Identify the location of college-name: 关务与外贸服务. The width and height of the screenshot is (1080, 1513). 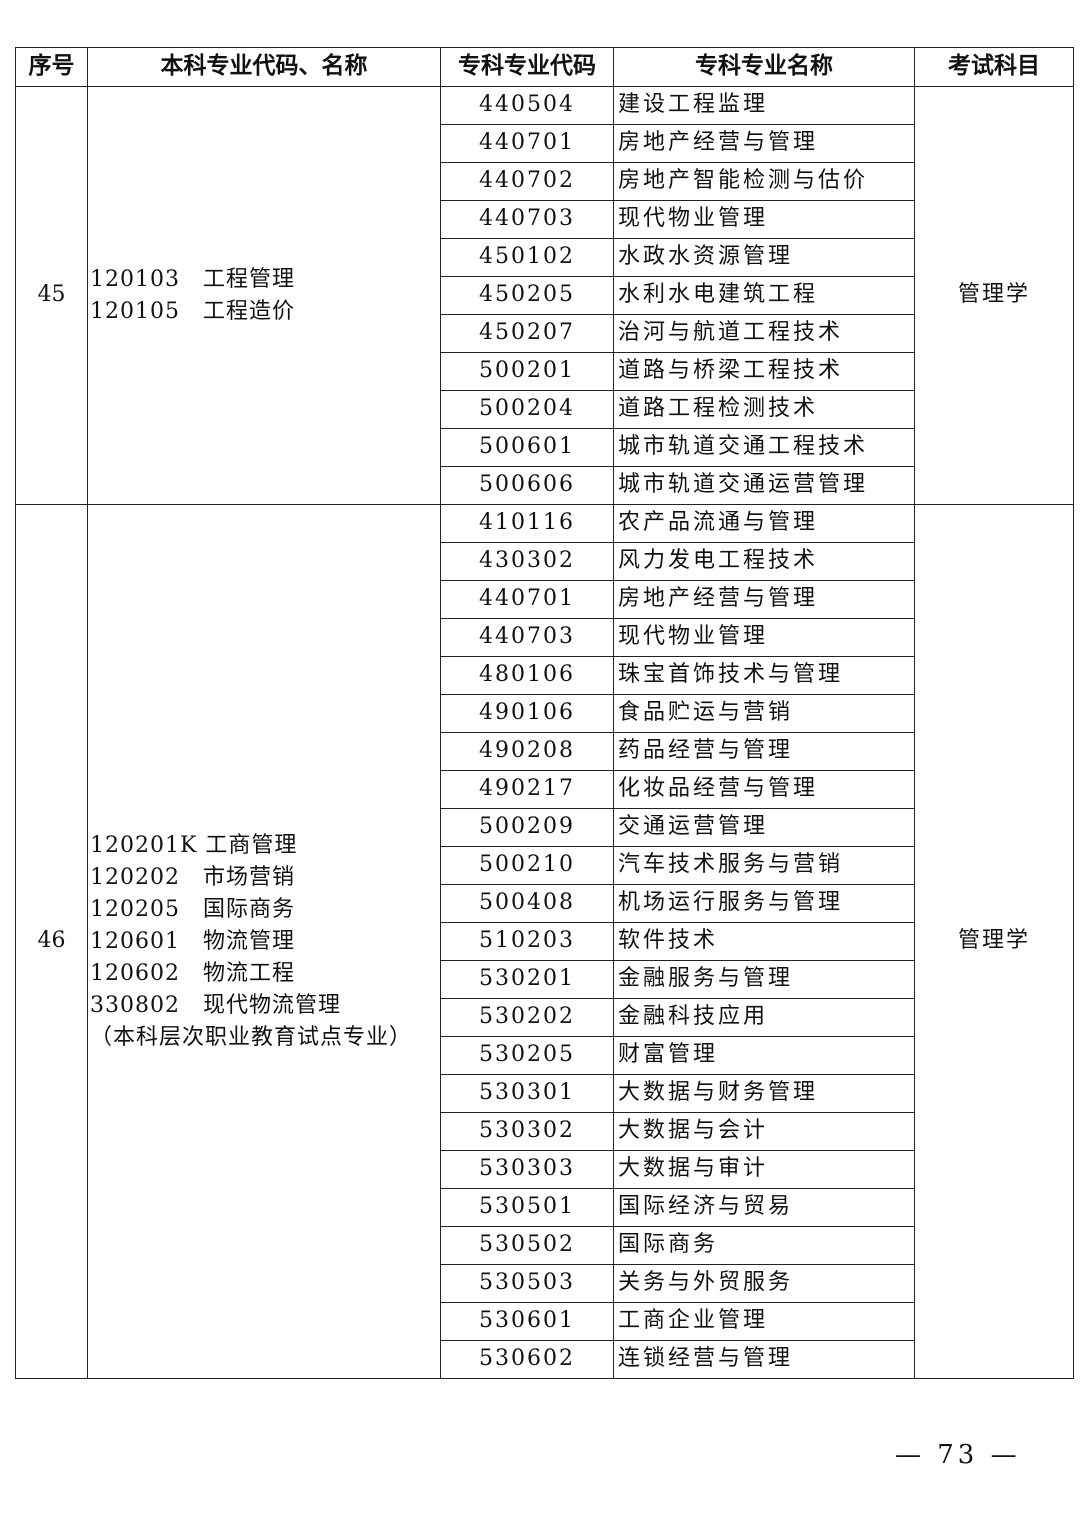
(764, 1283).